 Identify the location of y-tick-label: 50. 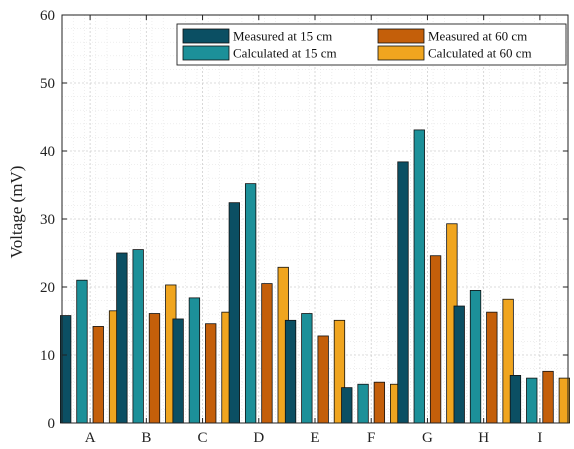
(47, 84).